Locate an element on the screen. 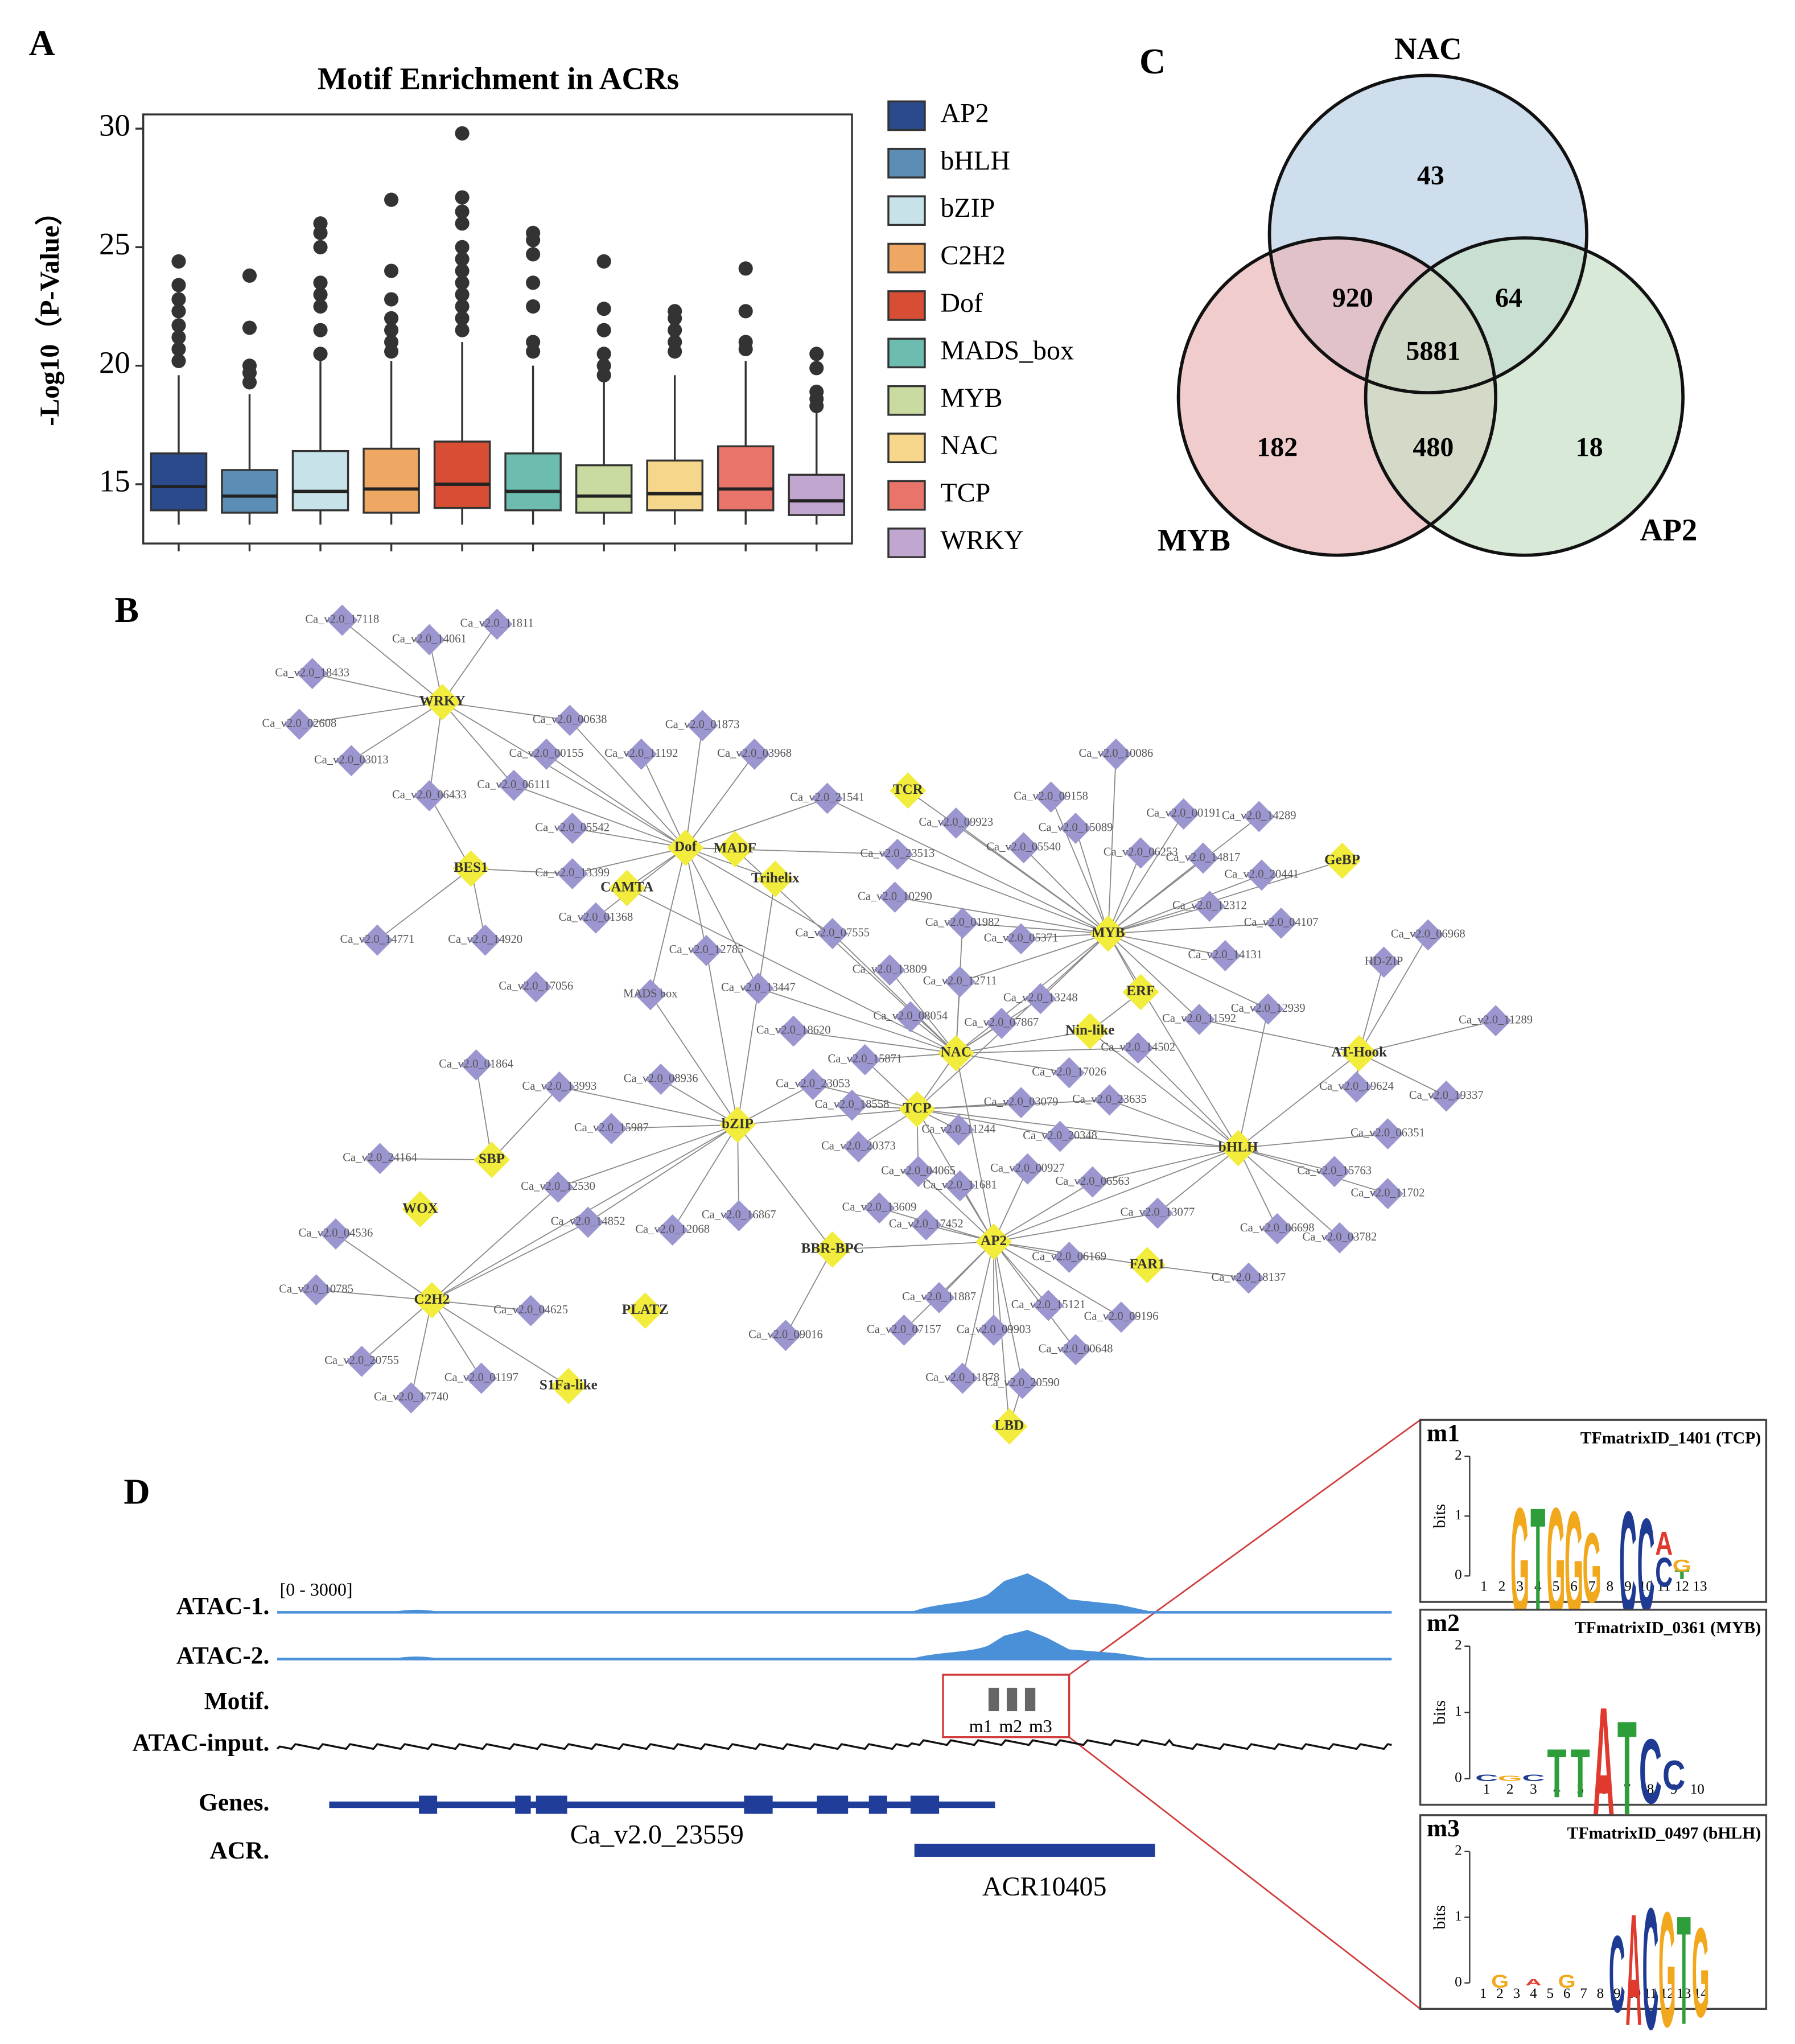 The height and width of the screenshot is (2044, 1795). logo-y-tick-label: 0 is located at coordinates (1458, 1981).